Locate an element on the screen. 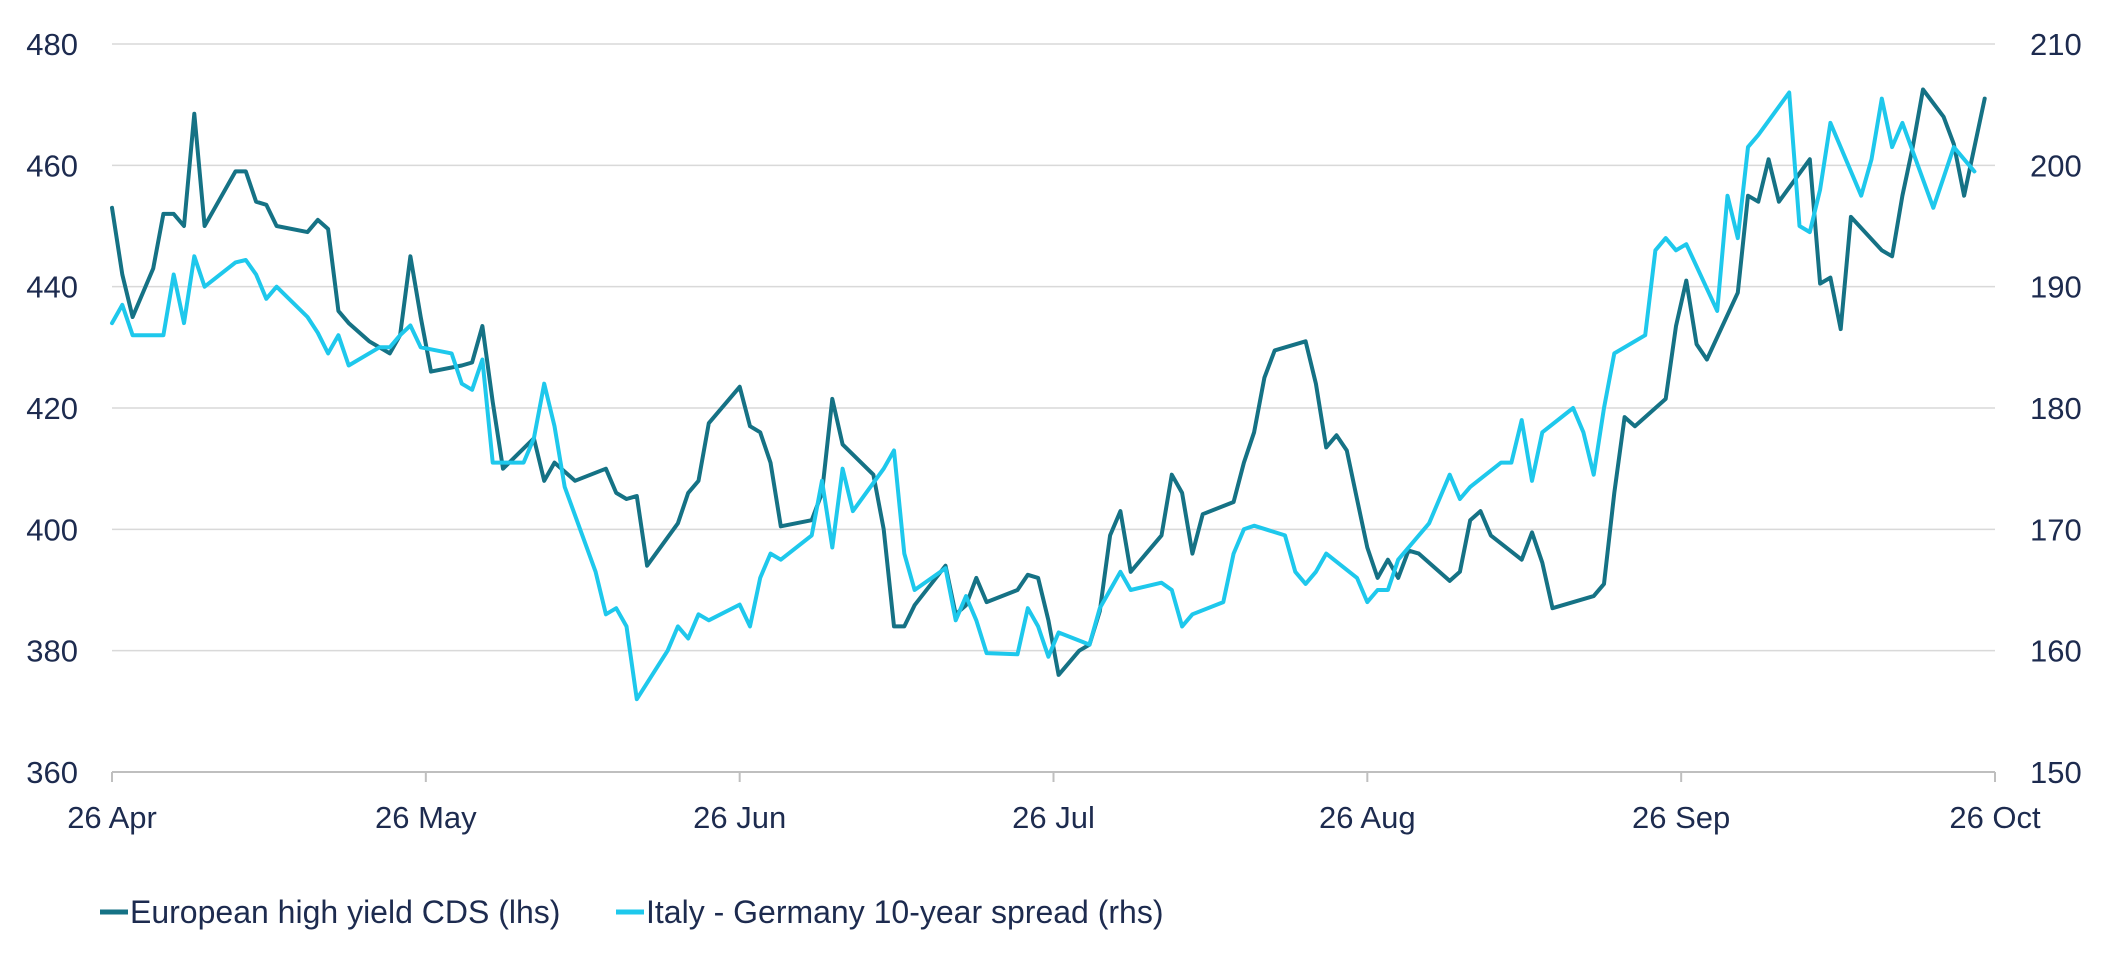 The height and width of the screenshot is (960, 2112). right-y-axis-ticks: 210 200 190 180 170 160 150 is located at coordinates (2056, 408).